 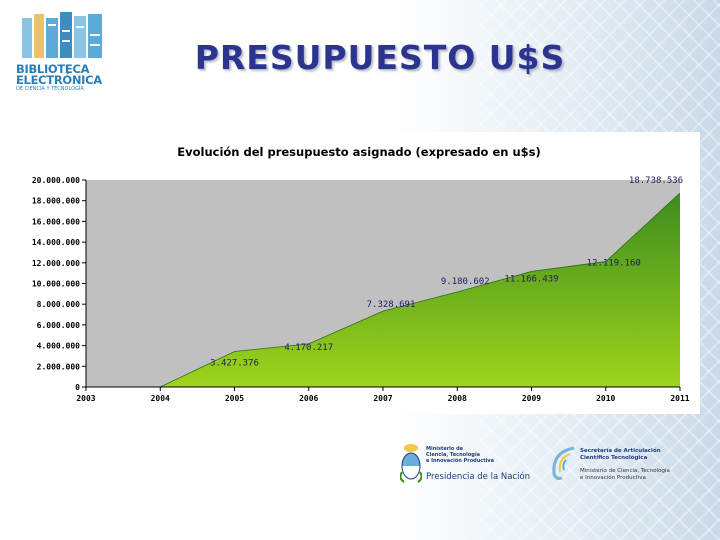 What do you see at coordinates (563, 463) in the screenshot?
I see `secretaria-swirl-icon` at bounding box center [563, 463].